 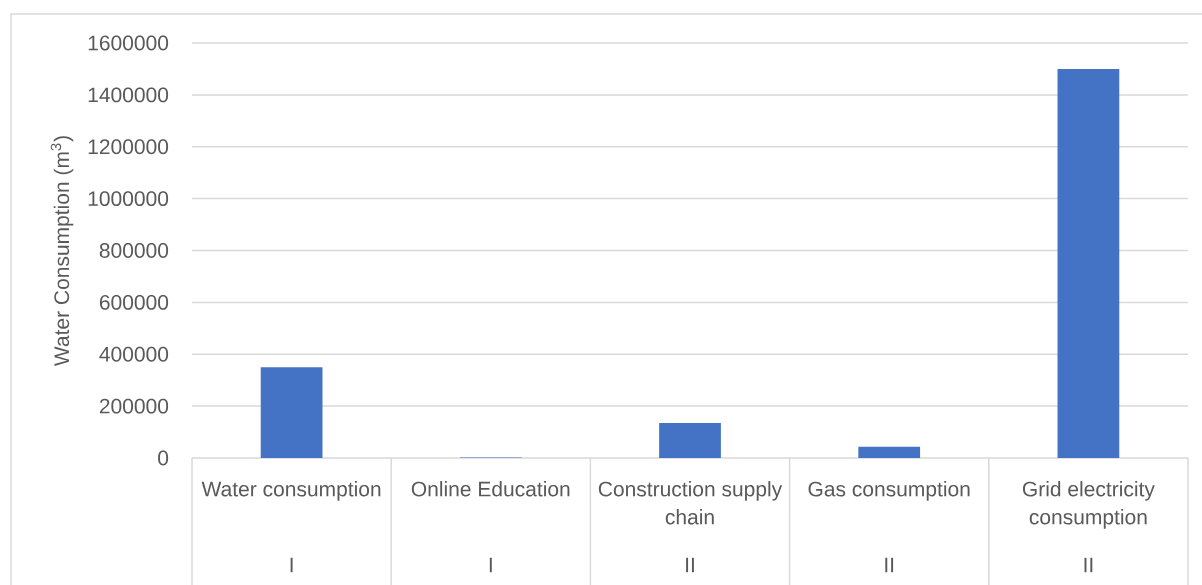 I want to click on y-tick-label: 600000, so click(x=134, y=302).